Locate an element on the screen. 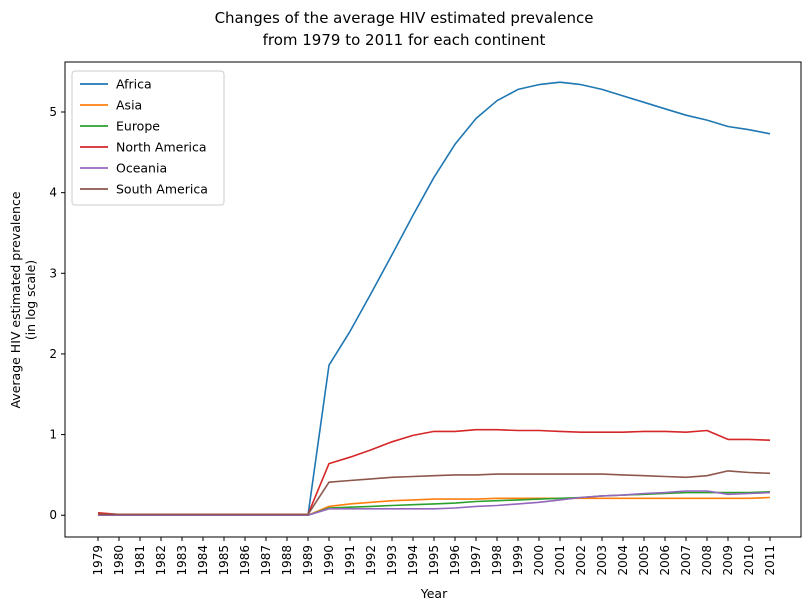 This screenshot has width=811, height=611. x-tick-label: 1979 is located at coordinates (98, 560).